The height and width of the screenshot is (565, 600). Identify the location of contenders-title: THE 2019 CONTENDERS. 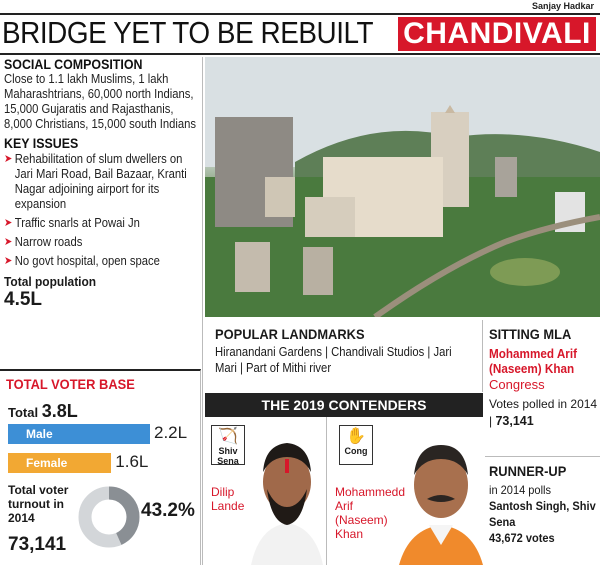
(344, 405).